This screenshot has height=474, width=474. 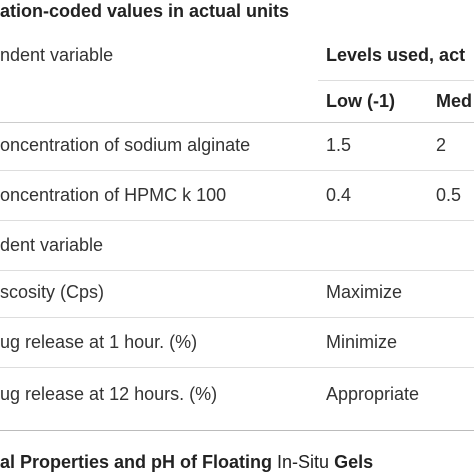 What do you see at coordinates (109, 394) in the screenshot?
I see `row-label: ug release at 12 hours. (%)` at bounding box center [109, 394].